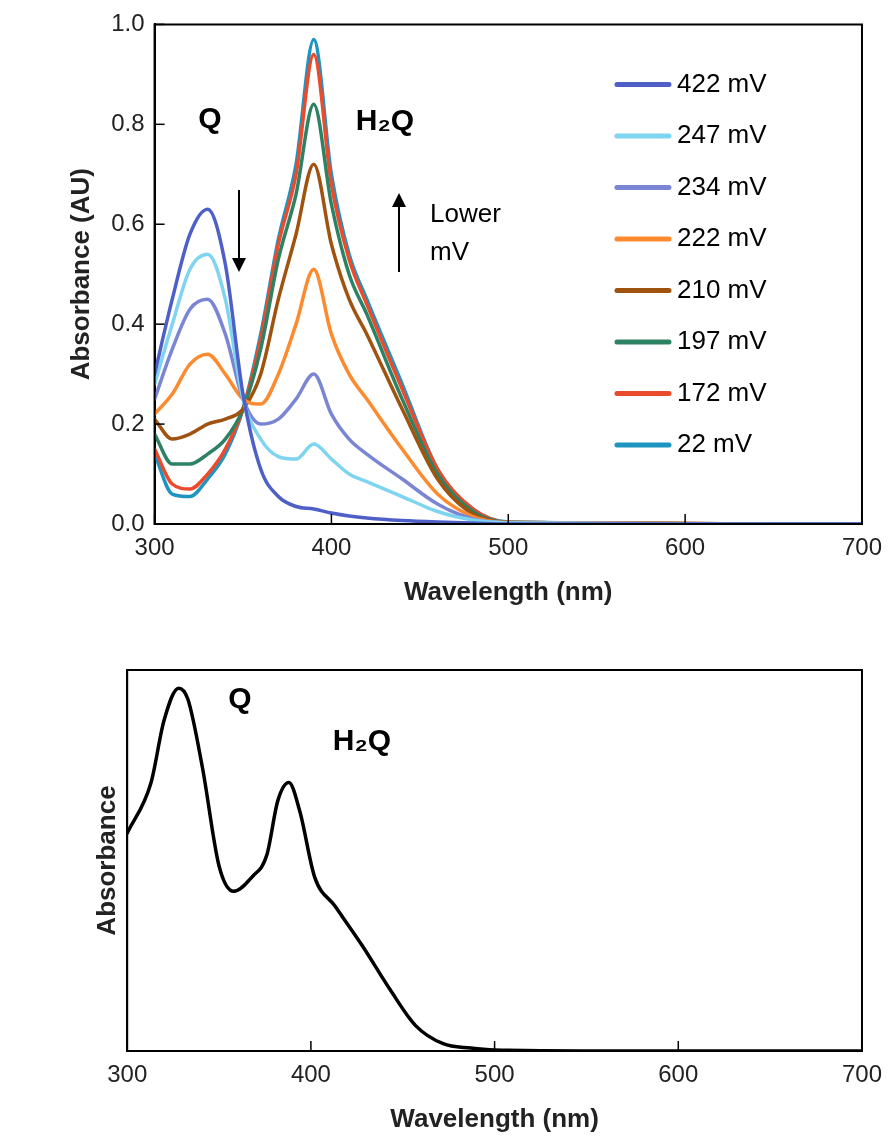 This screenshot has height=1147, width=892. Describe the element at coordinates (128, 422) in the screenshot. I see `y-tick-label: 0.2` at that location.